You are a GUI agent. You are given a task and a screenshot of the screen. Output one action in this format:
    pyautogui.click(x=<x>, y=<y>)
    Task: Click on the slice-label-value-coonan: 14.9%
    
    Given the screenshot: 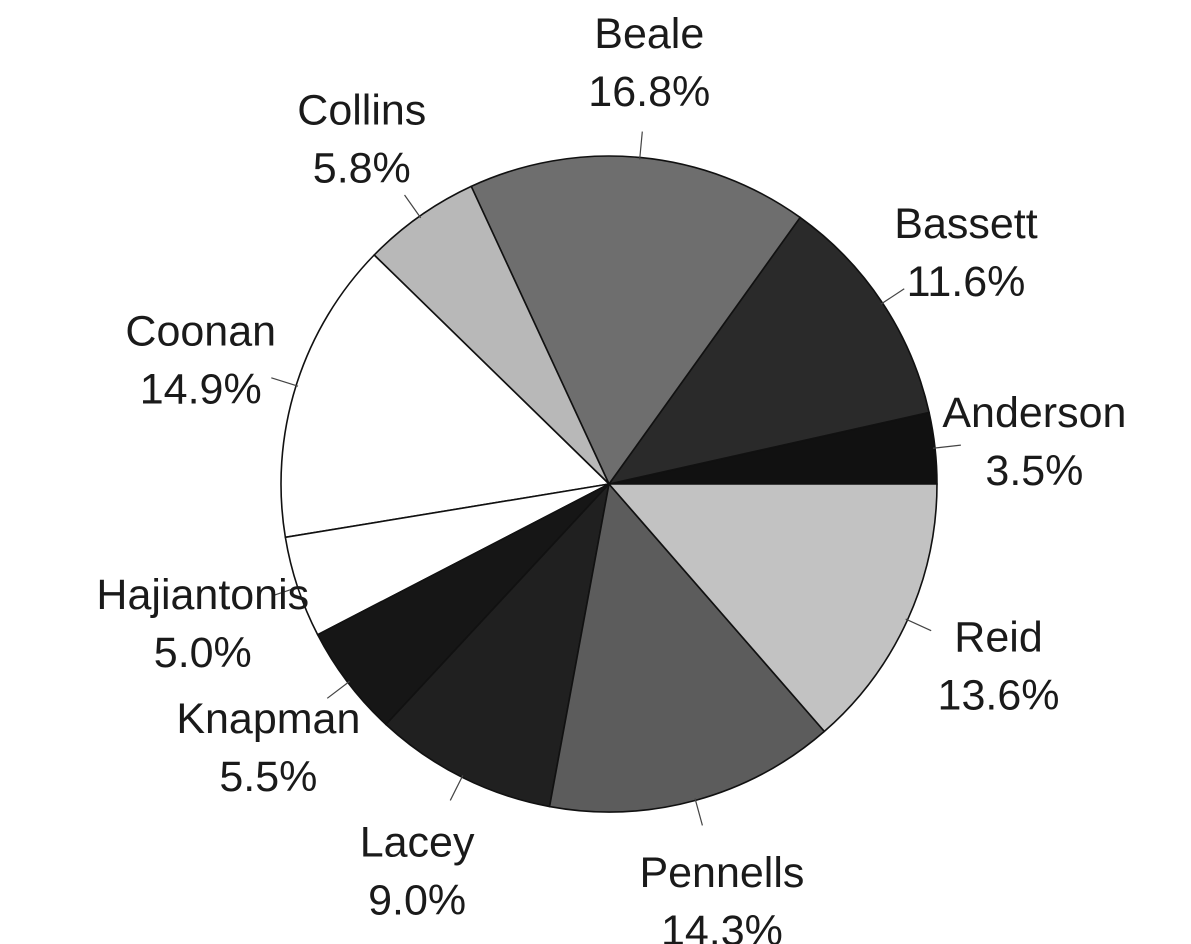 What is the action you would take?
    pyautogui.click(x=201, y=390)
    